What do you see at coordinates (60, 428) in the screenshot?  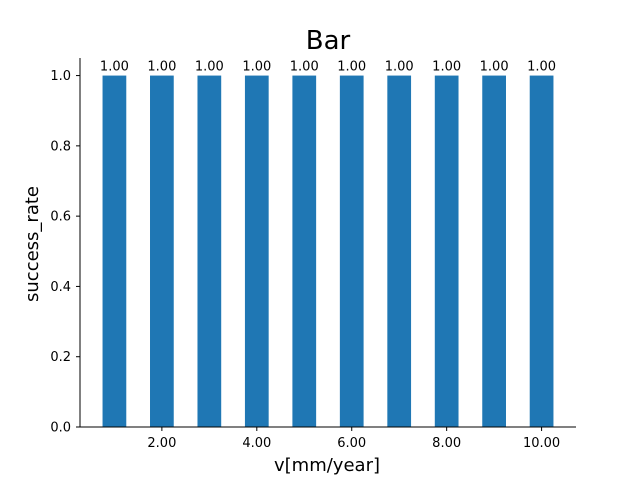 I see `y-tick-label: 0.0` at bounding box center [60, 428].